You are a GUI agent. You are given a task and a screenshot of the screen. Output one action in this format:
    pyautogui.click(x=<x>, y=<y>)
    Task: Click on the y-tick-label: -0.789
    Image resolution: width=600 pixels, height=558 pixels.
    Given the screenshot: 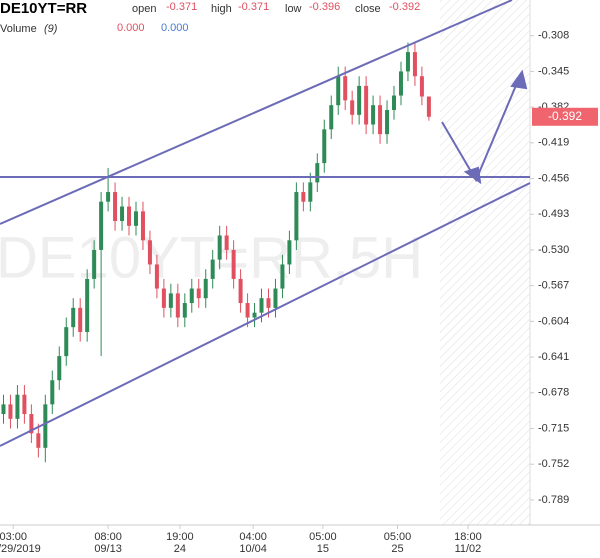 What is the action you would take?
    pyautogui.click(x=553, y=500)
    